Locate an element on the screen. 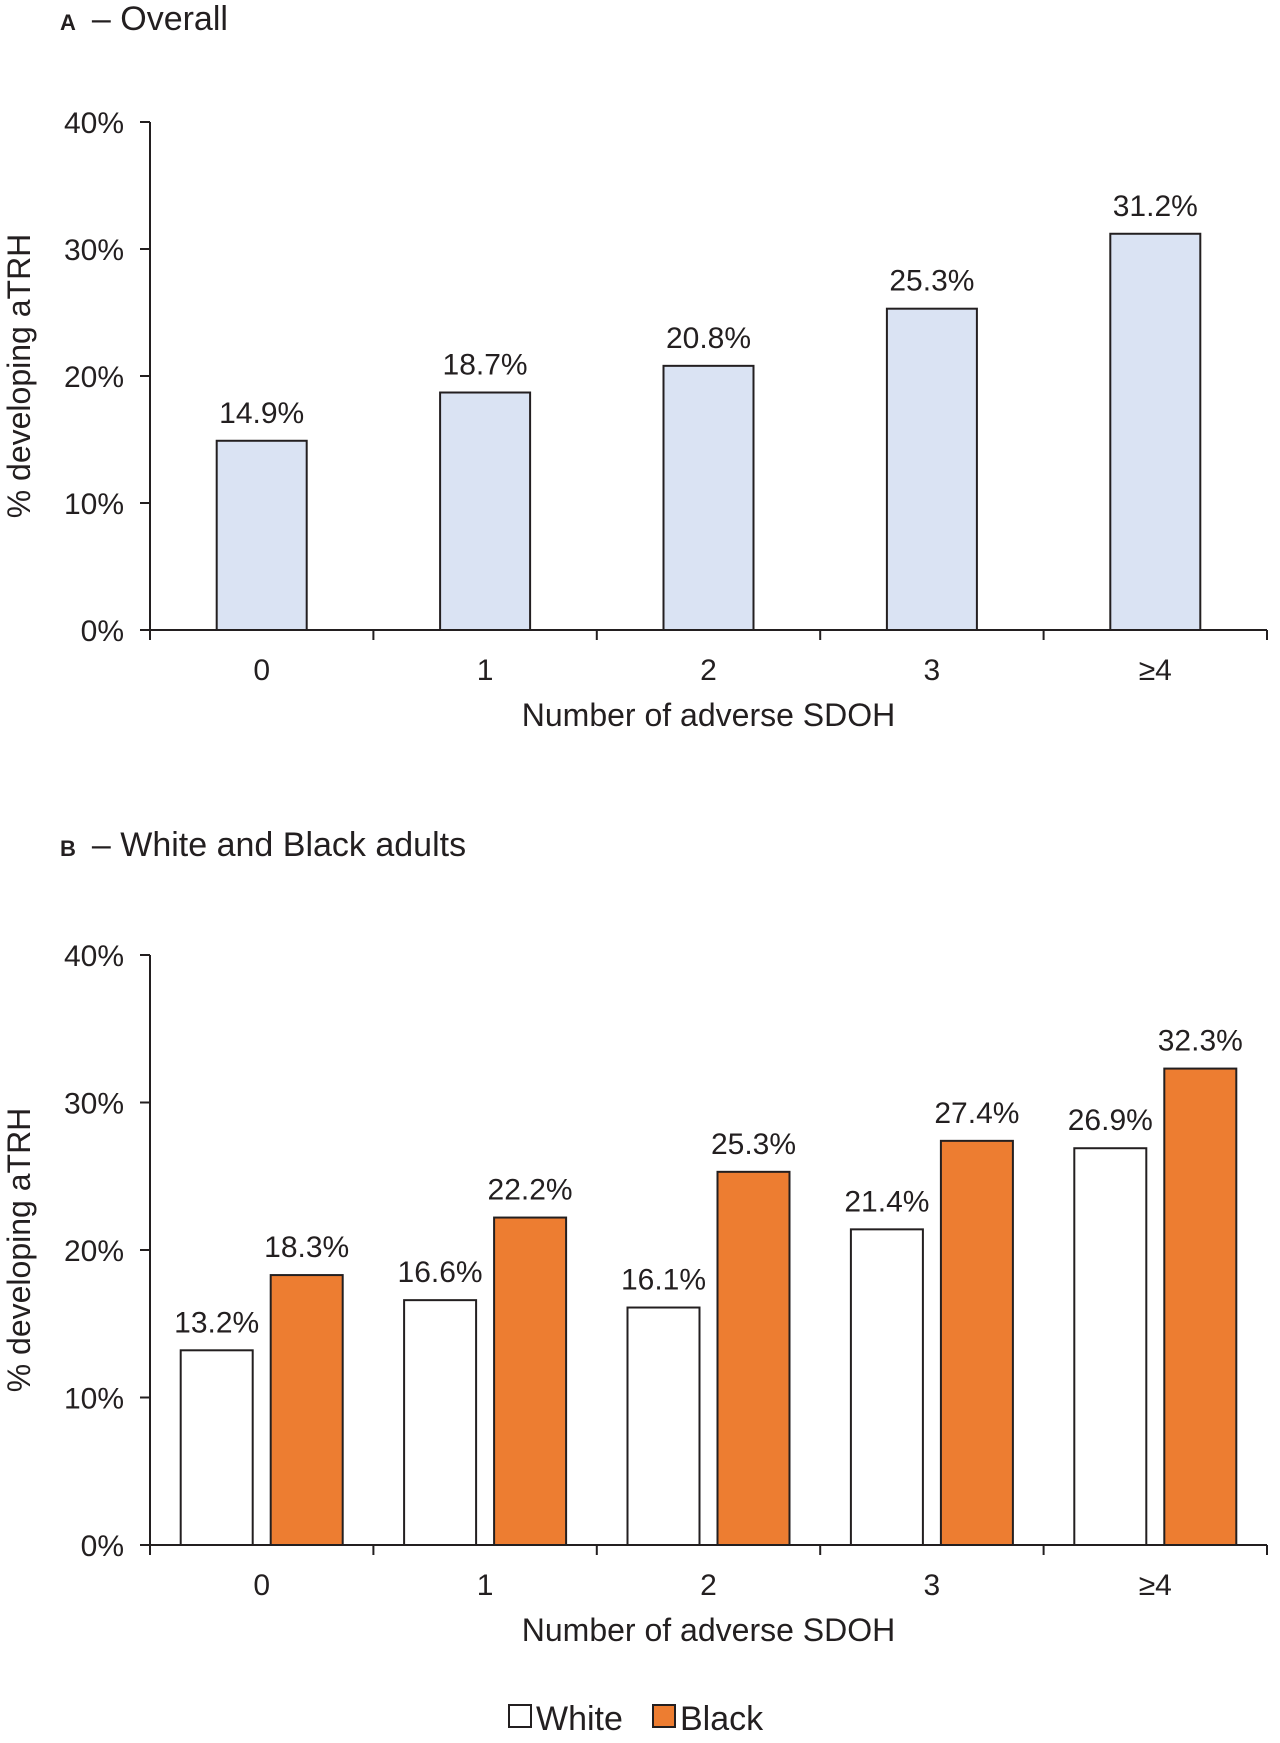  chart-a-x-tick-label: 2 is located at coordinates (708, 670).